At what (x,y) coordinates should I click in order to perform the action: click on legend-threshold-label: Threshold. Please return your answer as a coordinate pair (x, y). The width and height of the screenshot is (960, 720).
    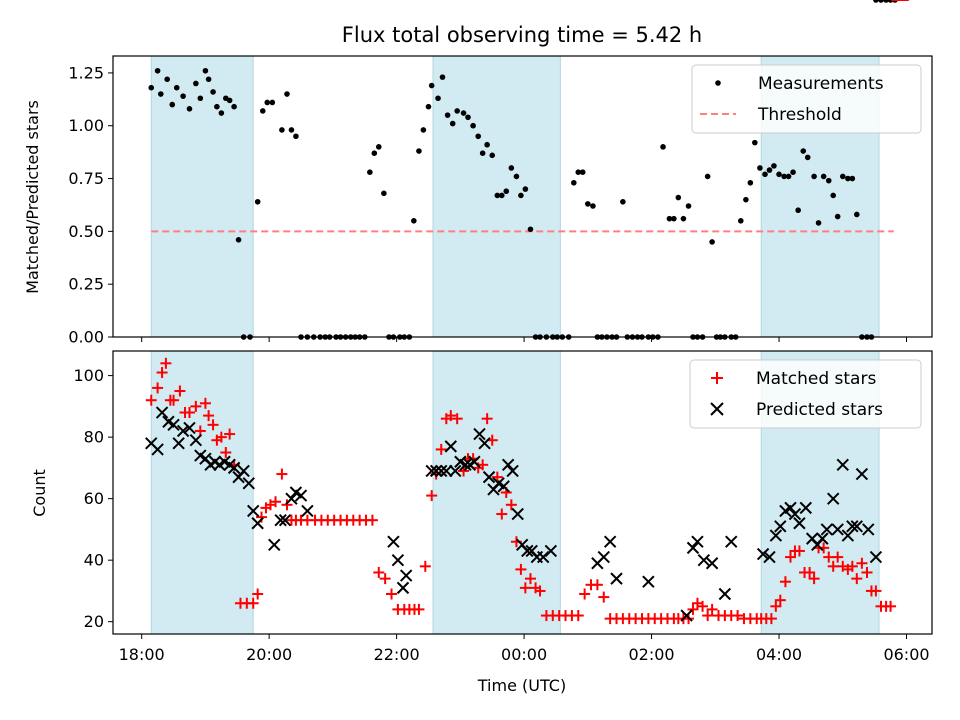
    Looking at the image, I should click on (799, 115).